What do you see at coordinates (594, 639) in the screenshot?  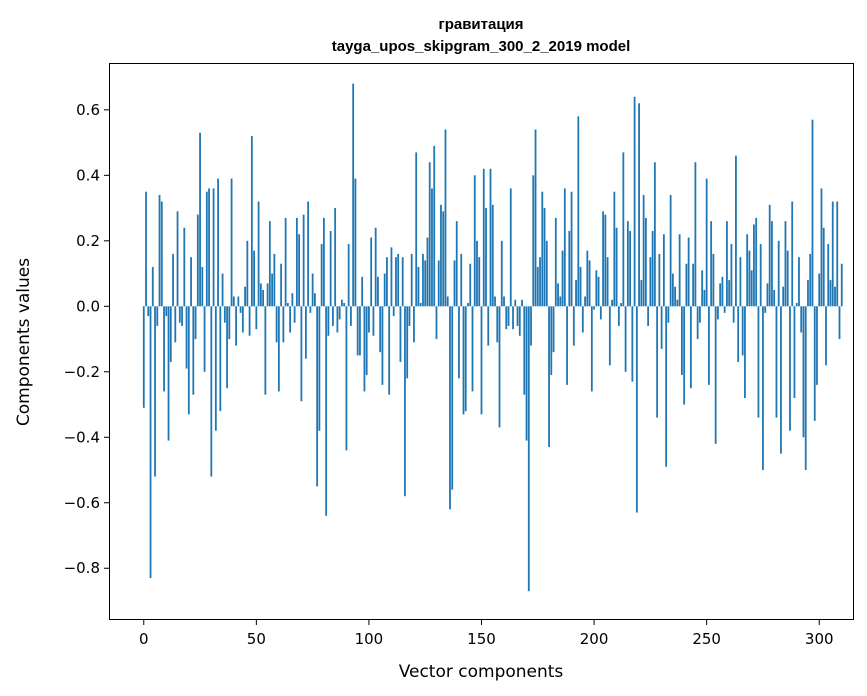 I see `x-tick-label: 200` at bounding box center [594, 639].